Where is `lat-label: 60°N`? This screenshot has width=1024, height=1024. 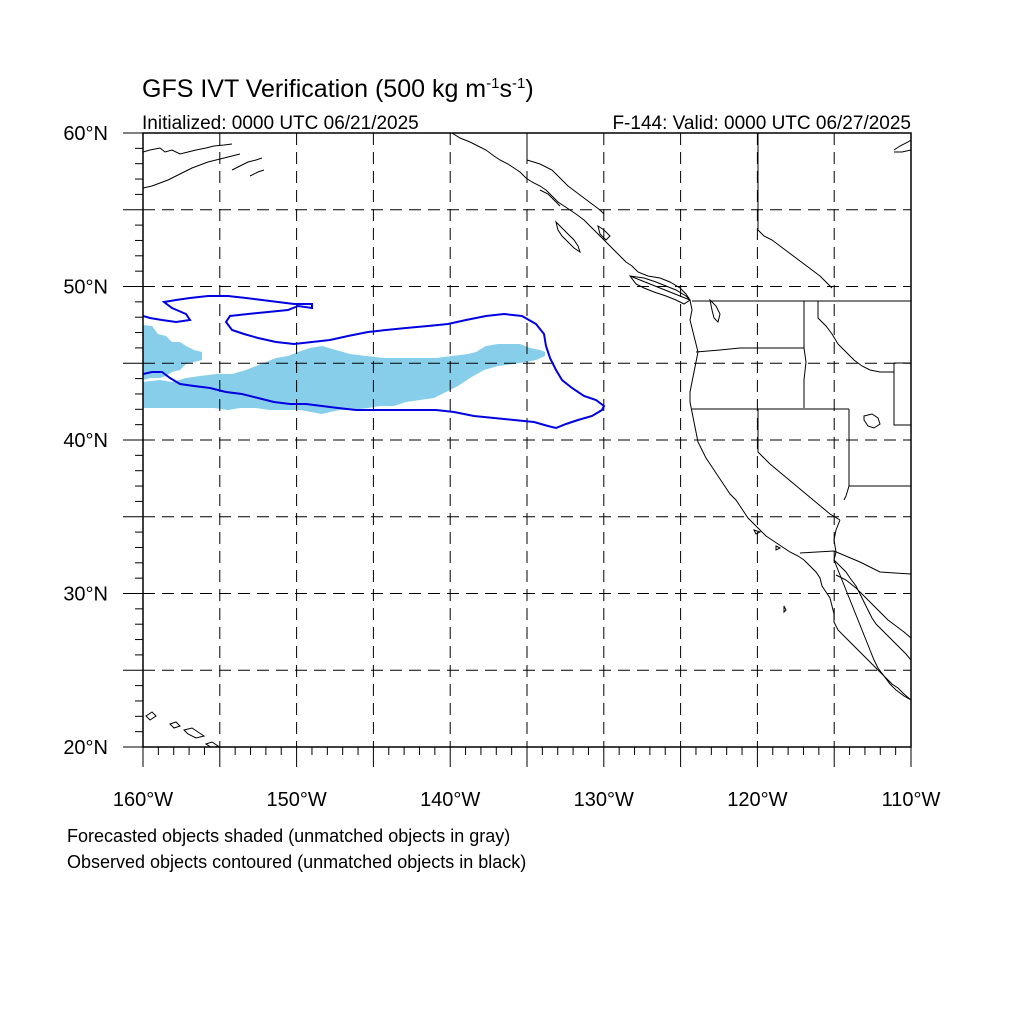 lat-label: 60°N is located at coordinates (85, 134).